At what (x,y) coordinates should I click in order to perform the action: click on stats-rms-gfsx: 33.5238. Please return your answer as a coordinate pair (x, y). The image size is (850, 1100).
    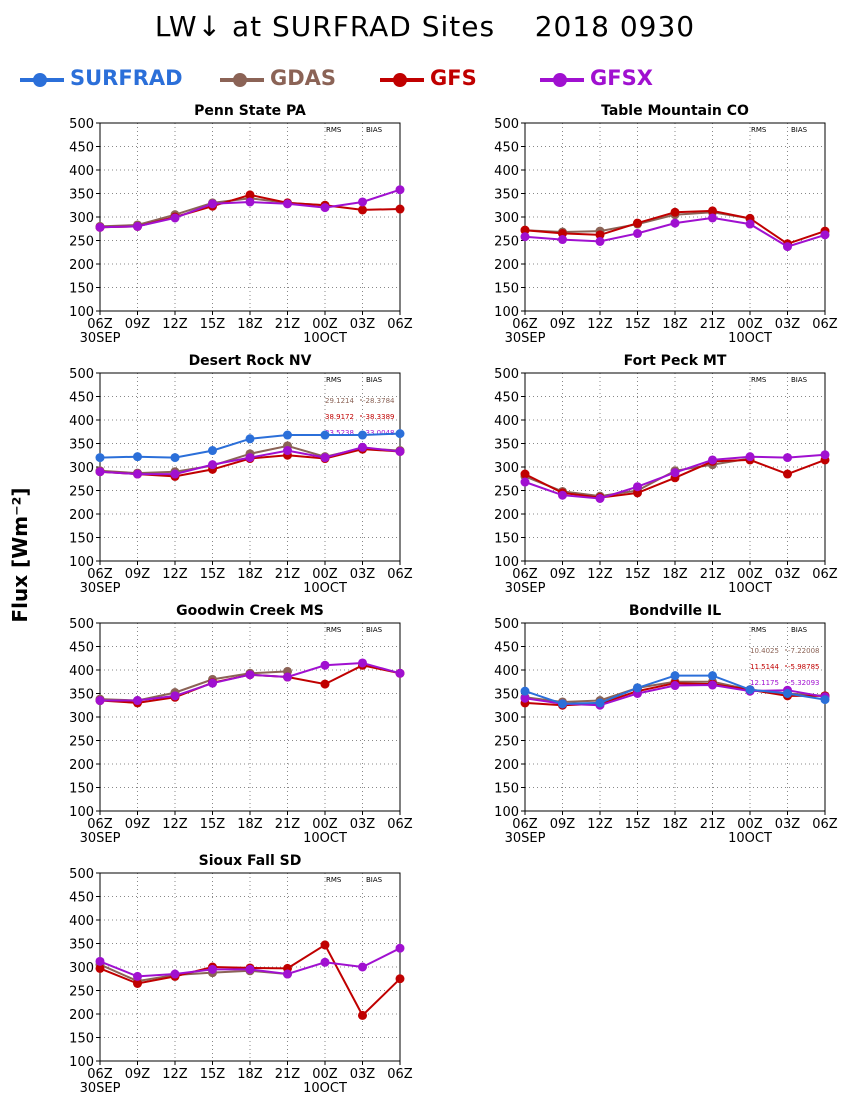
    Looking at the image, I should click on (339, 433).